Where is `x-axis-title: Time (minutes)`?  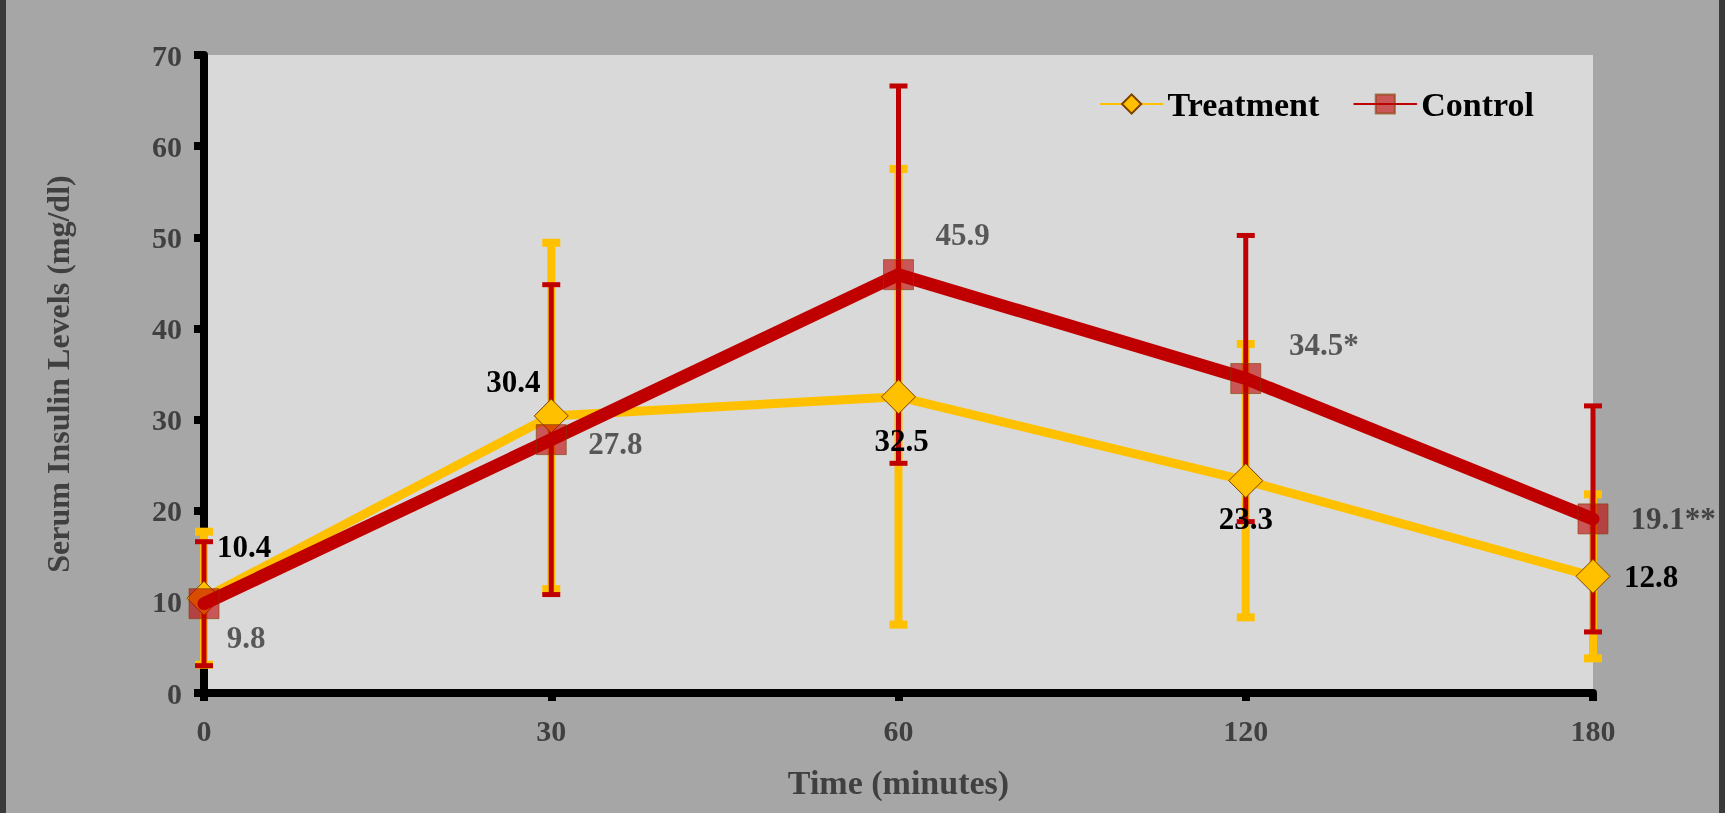 x-axis-title: Time (minutes) is located at coordinates (898, 782).